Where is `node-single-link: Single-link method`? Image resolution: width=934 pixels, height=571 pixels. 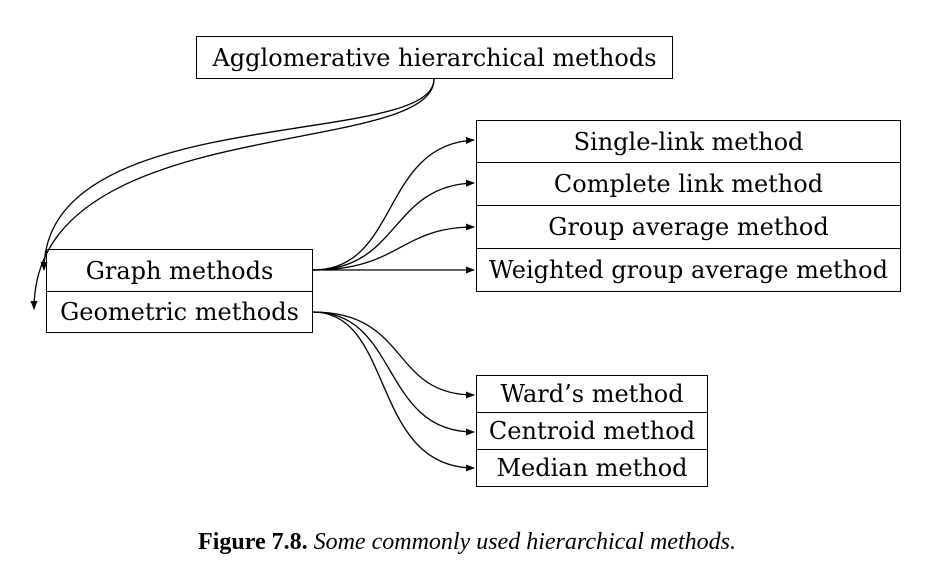 node-single-link: Single-link method is located at coordinates (688, 141).